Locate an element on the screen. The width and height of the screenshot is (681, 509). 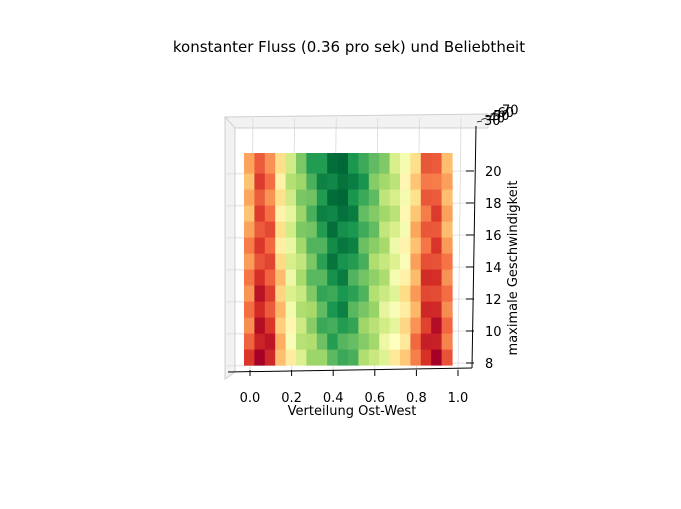
z-tick is located at coordinates (484, 119).